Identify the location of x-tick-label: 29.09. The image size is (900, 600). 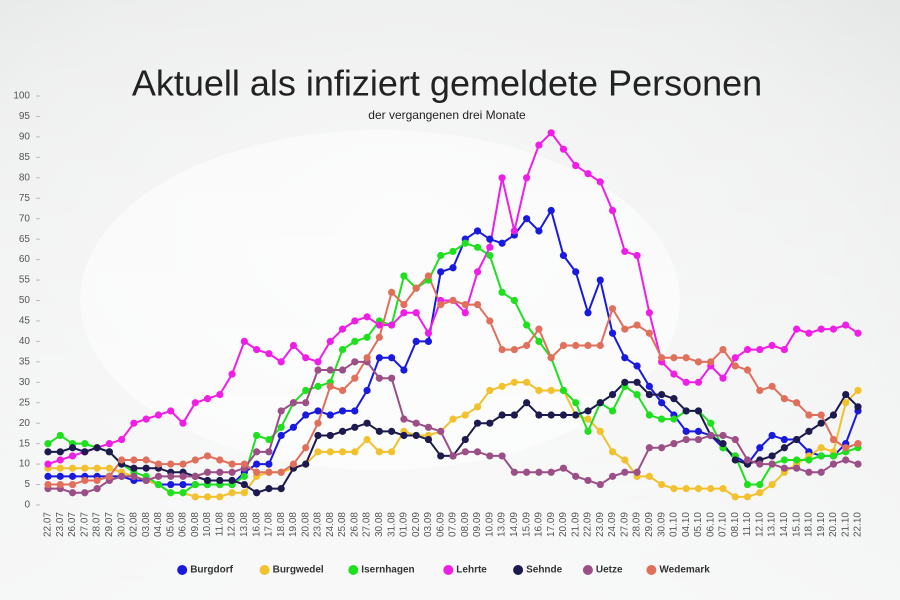
(649, 524).